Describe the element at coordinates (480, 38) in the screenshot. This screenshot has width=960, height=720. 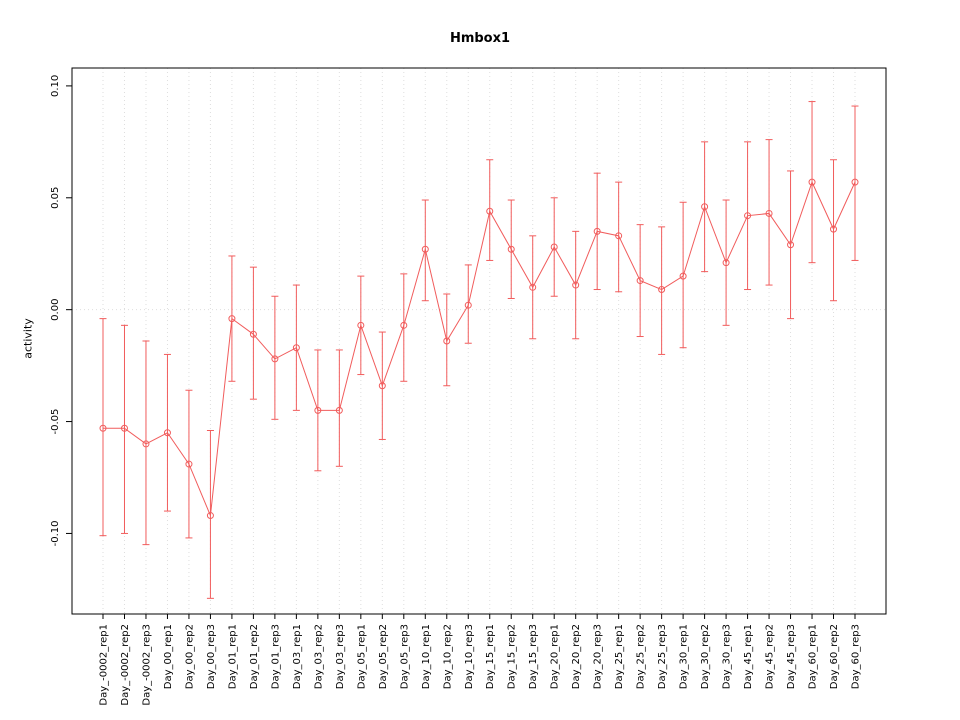
I see `chart-title: Hmbox1` at that location.